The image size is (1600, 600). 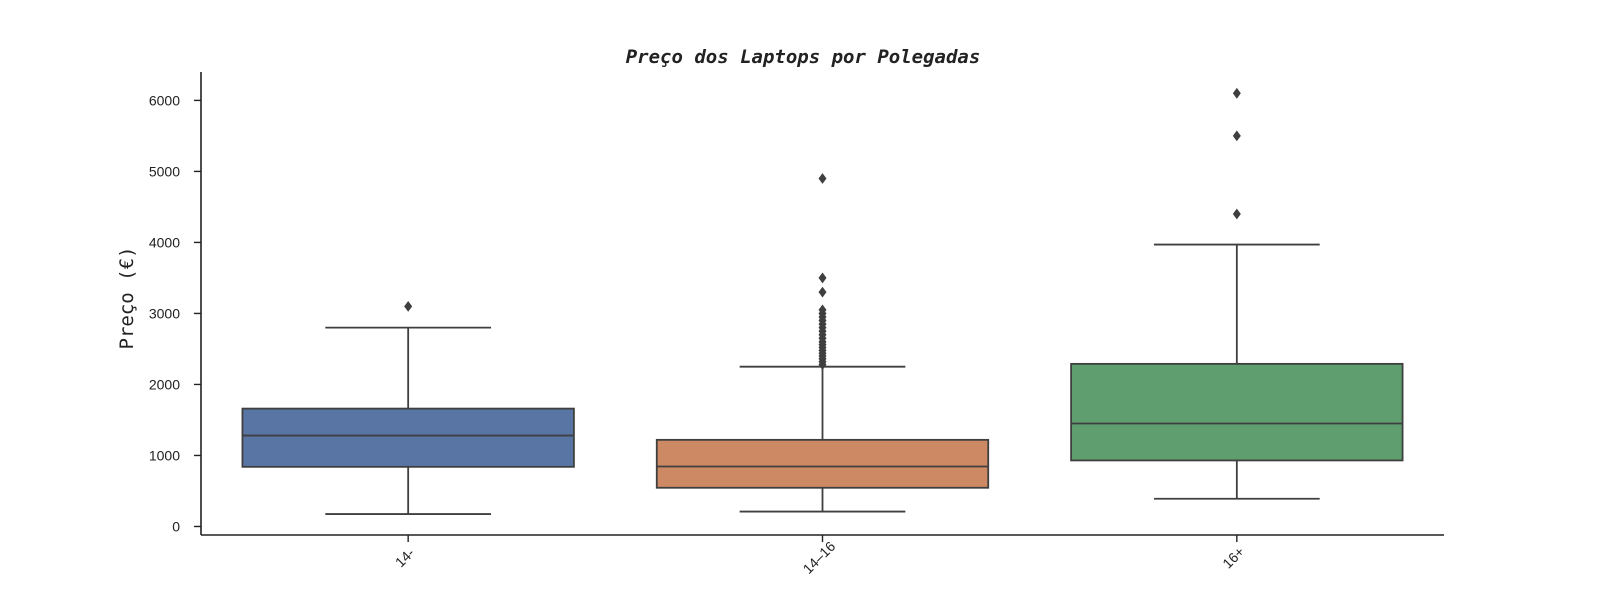 I want to click on y-tick-label: 2000, so click(x=164, y=384).